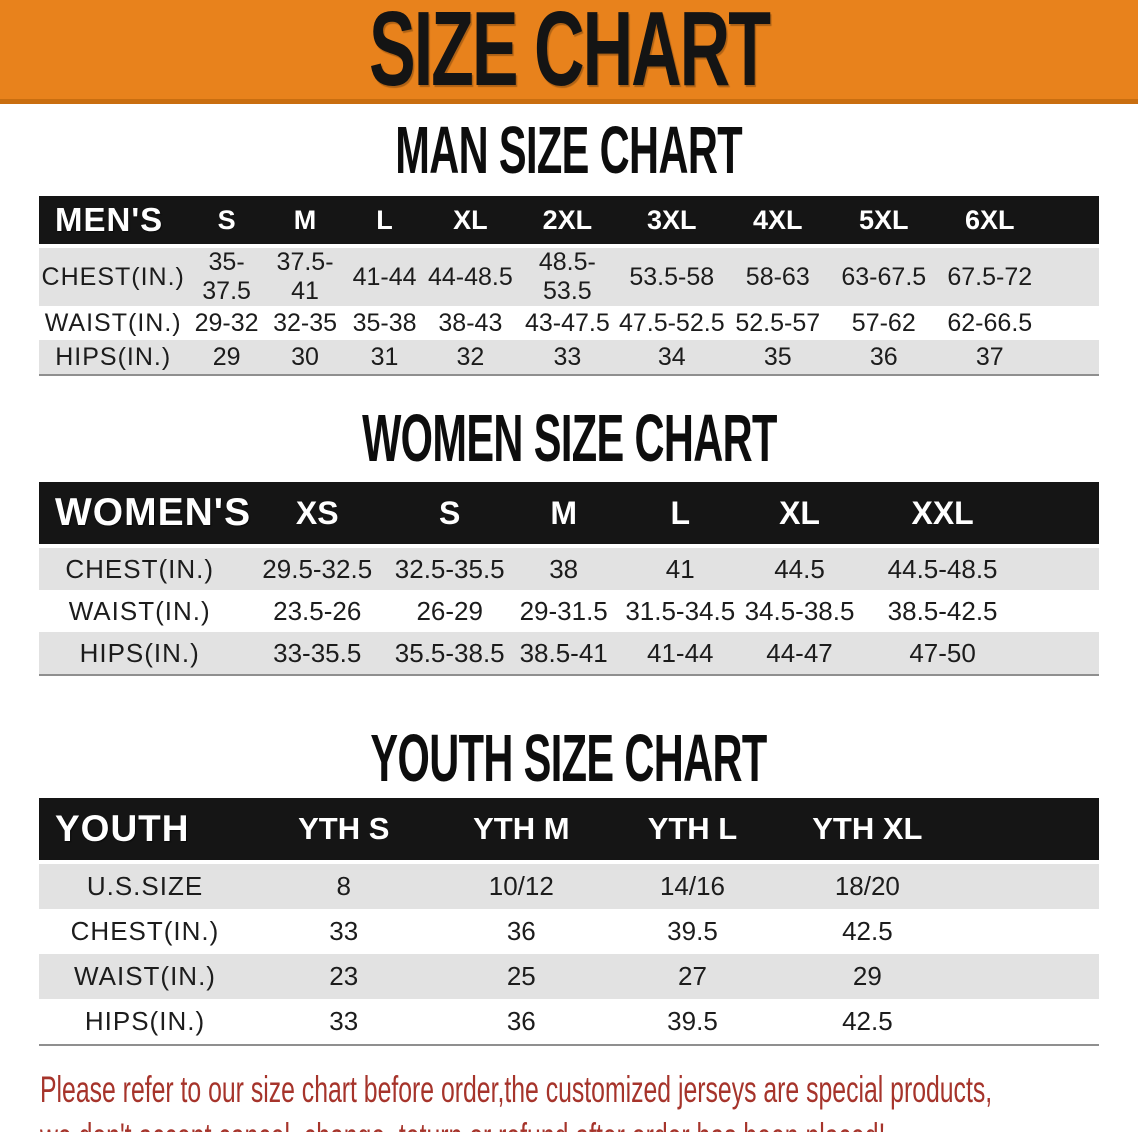 The width and height of the screenshot is (1138, 1132). Describe the element at coordinates (799, 653) in the screenshot. I see `size-value-cell: 44-47` at that location.